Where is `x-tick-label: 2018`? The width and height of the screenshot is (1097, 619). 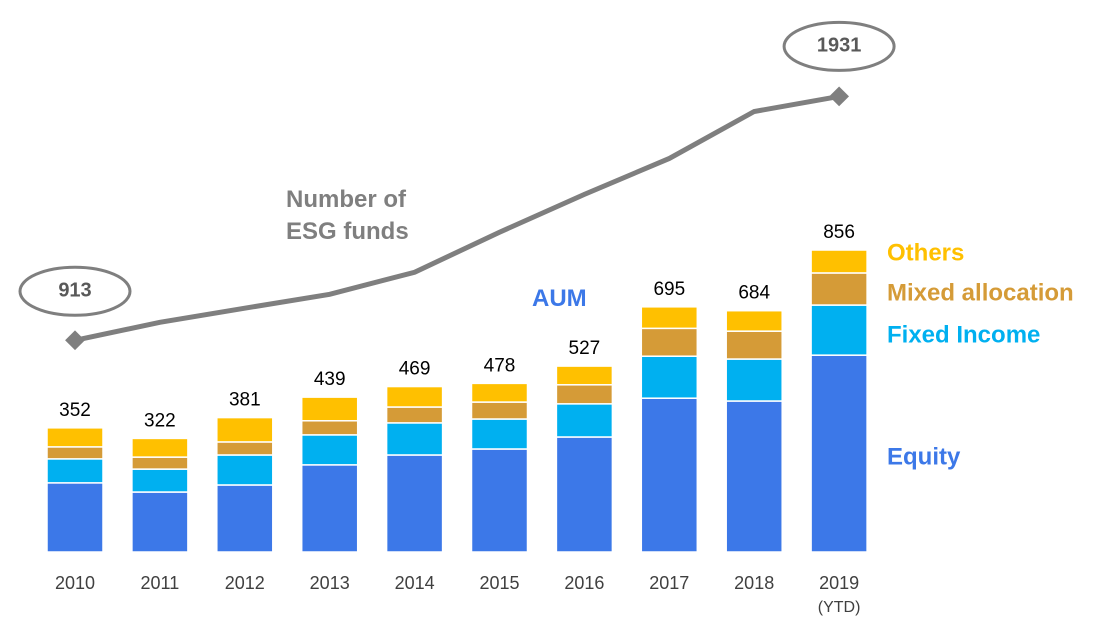 x-tick-label: 2018 is located at coordinates (754, 583).